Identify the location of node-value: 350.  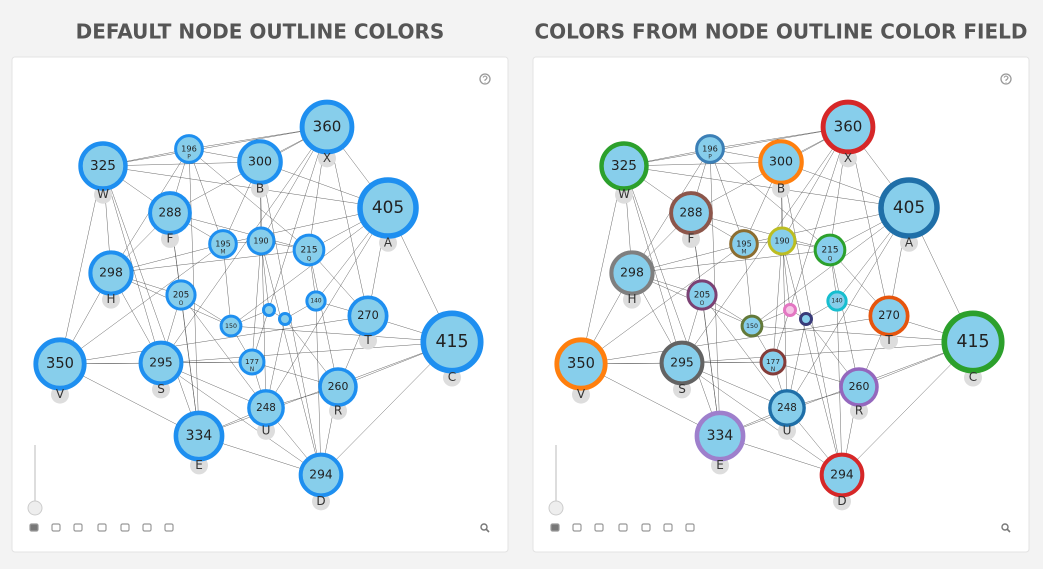
(581, 363).